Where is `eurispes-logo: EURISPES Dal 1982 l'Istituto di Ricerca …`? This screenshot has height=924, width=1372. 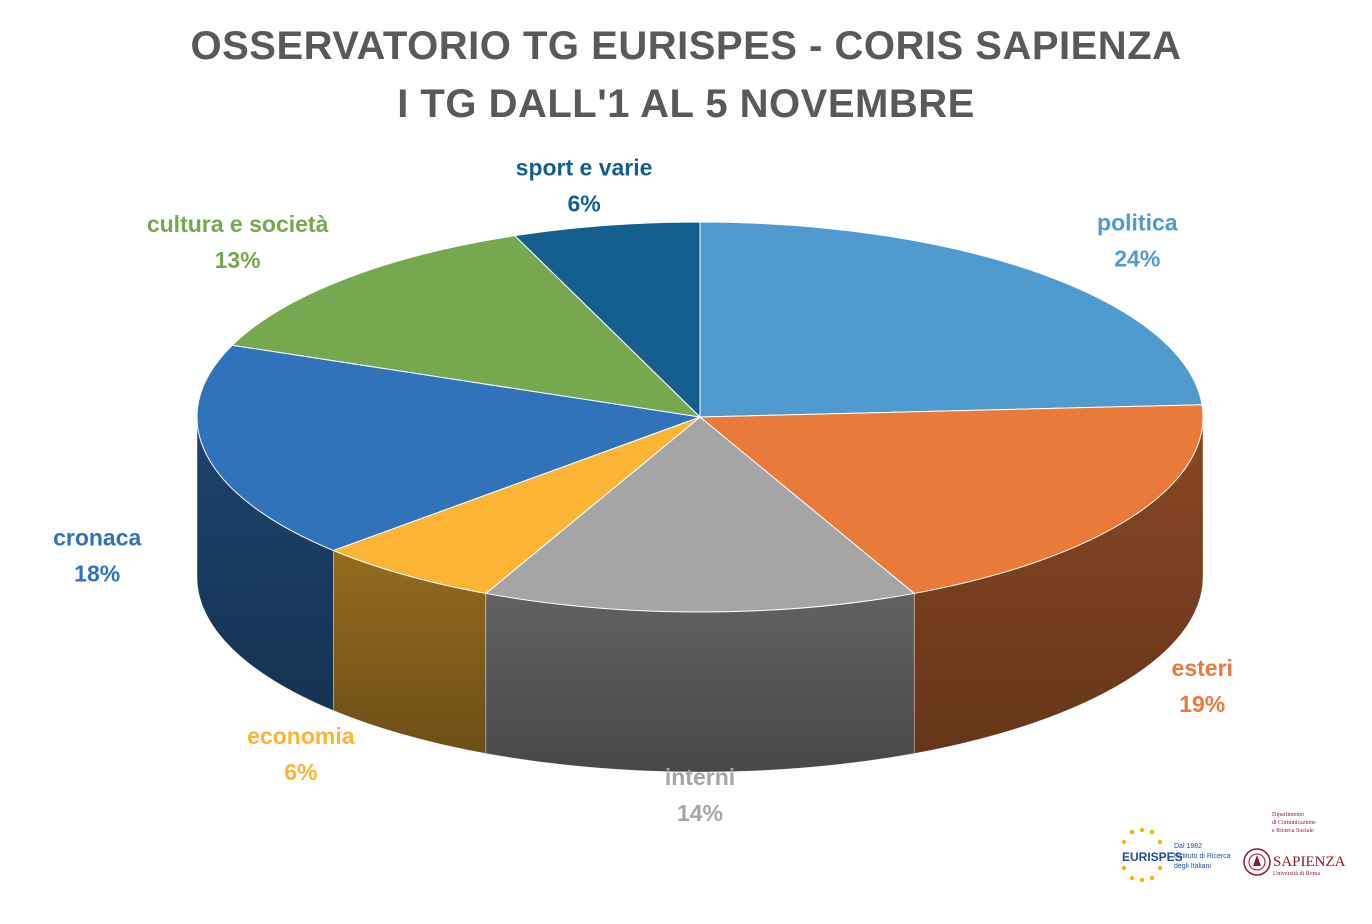 eurispes-logo: EURISPES Dal 1982 l'Istituto di Ricerca … is located at coordinates (1176, 855).